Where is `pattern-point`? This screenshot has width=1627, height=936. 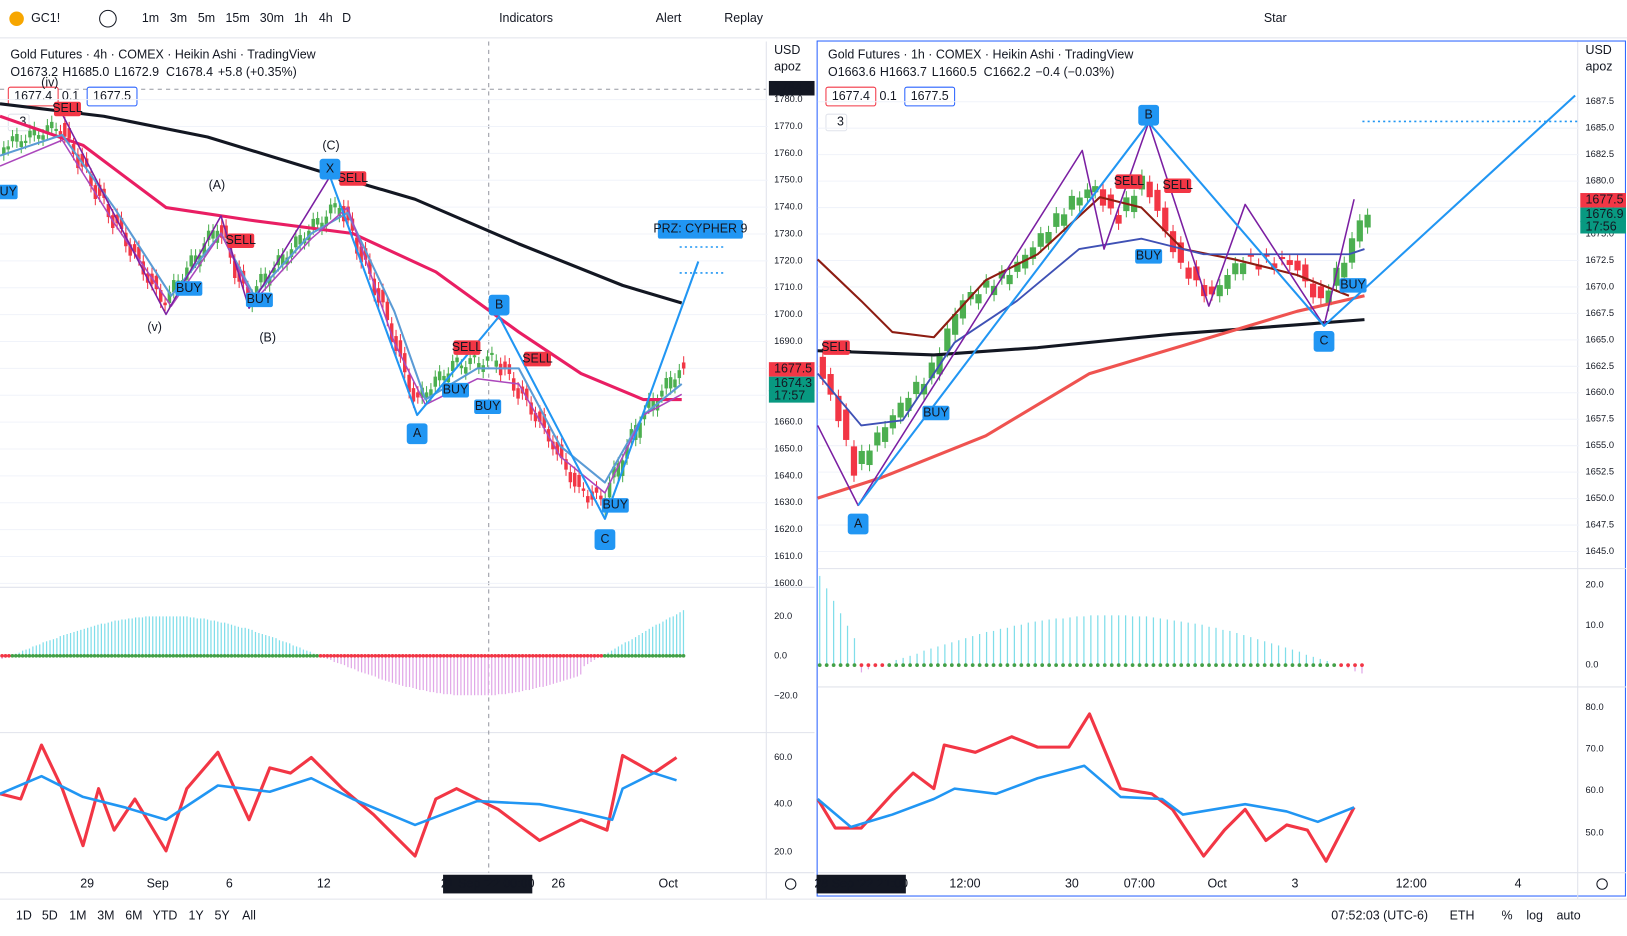
pattern-point is located at coordinates (417, 434).